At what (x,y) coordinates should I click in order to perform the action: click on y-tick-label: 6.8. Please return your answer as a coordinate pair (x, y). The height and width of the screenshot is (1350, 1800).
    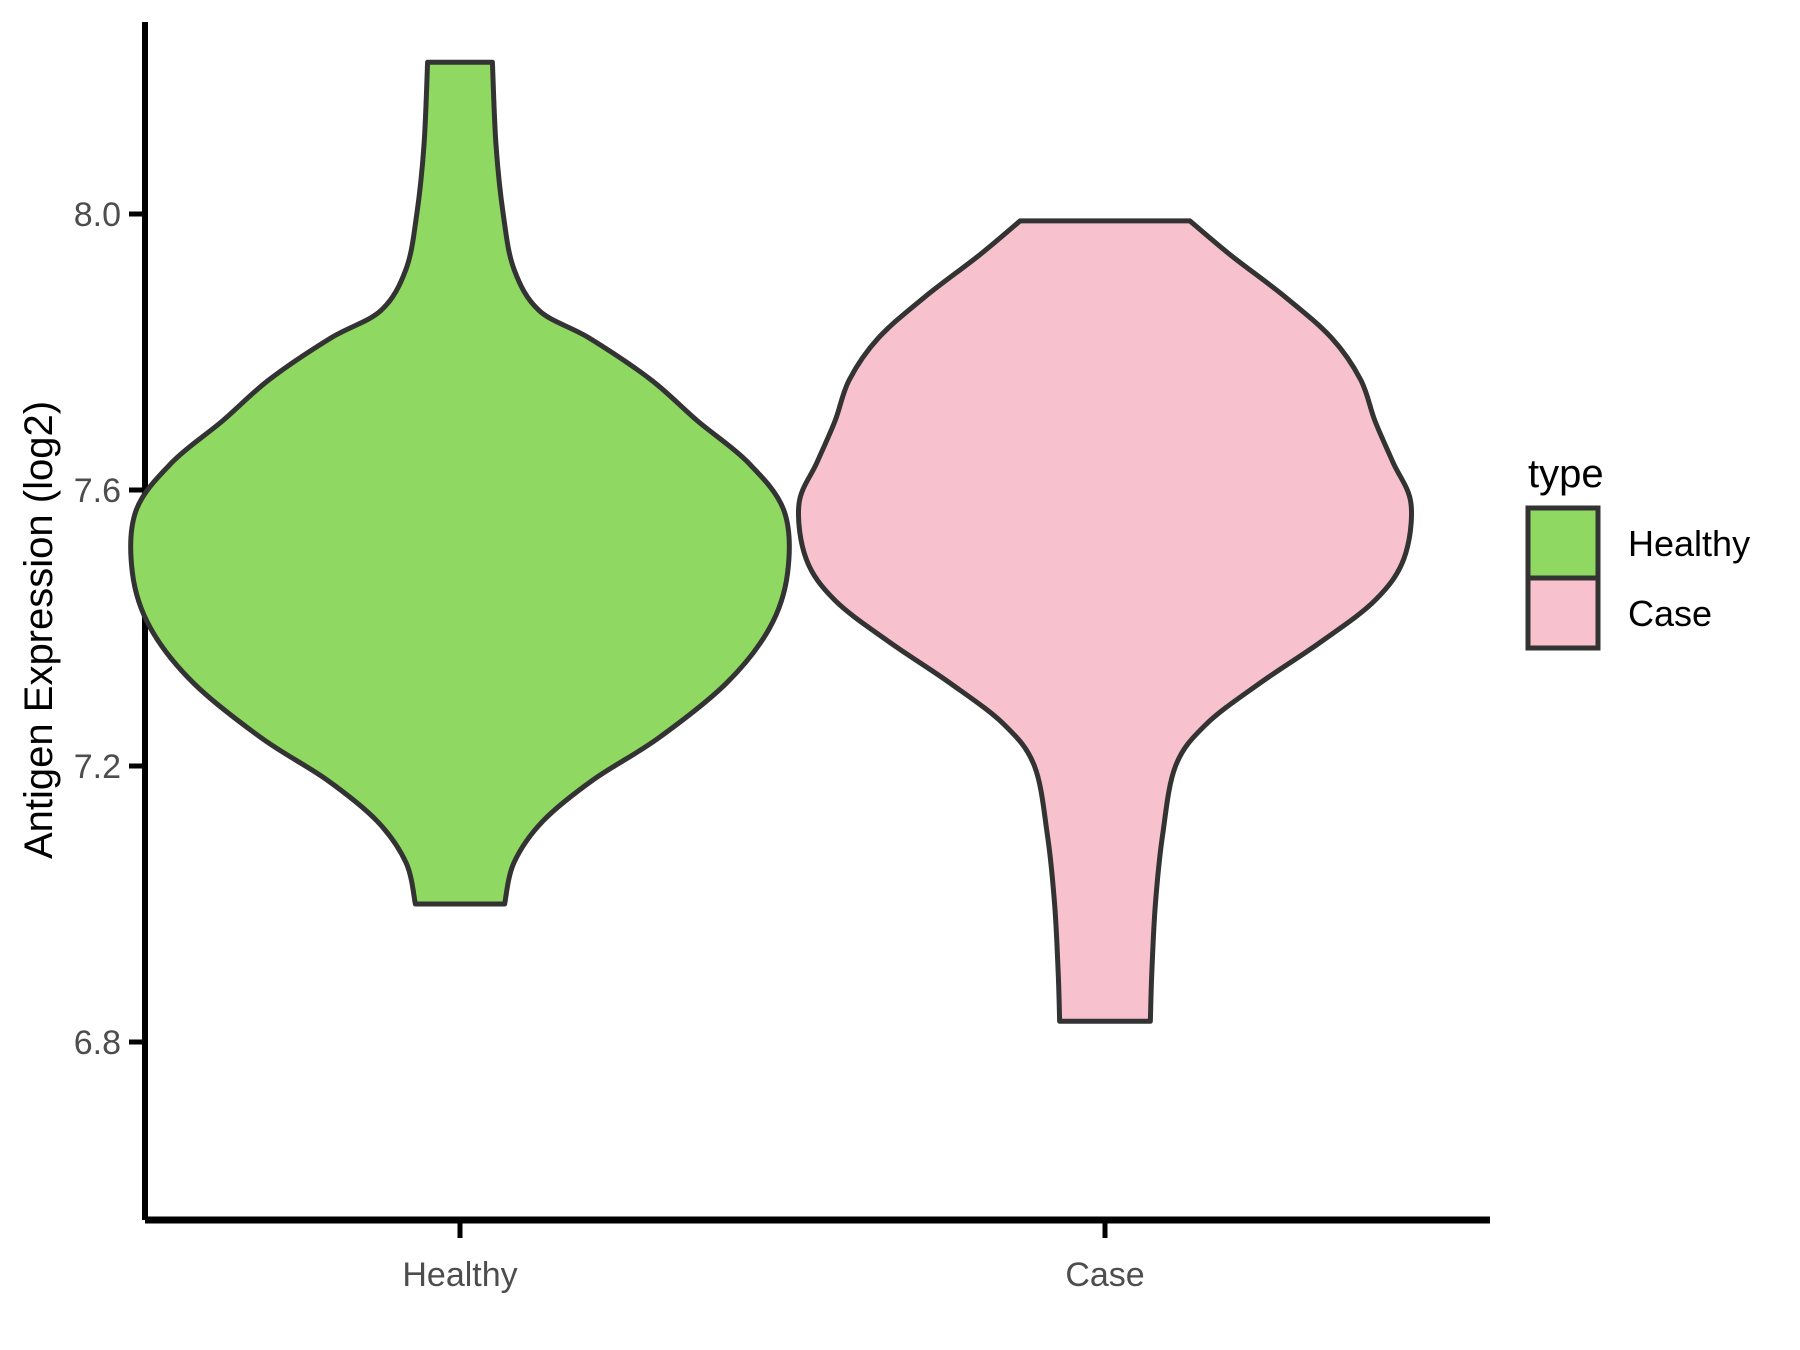
    Looking at the image, I should click on (97, 1043).